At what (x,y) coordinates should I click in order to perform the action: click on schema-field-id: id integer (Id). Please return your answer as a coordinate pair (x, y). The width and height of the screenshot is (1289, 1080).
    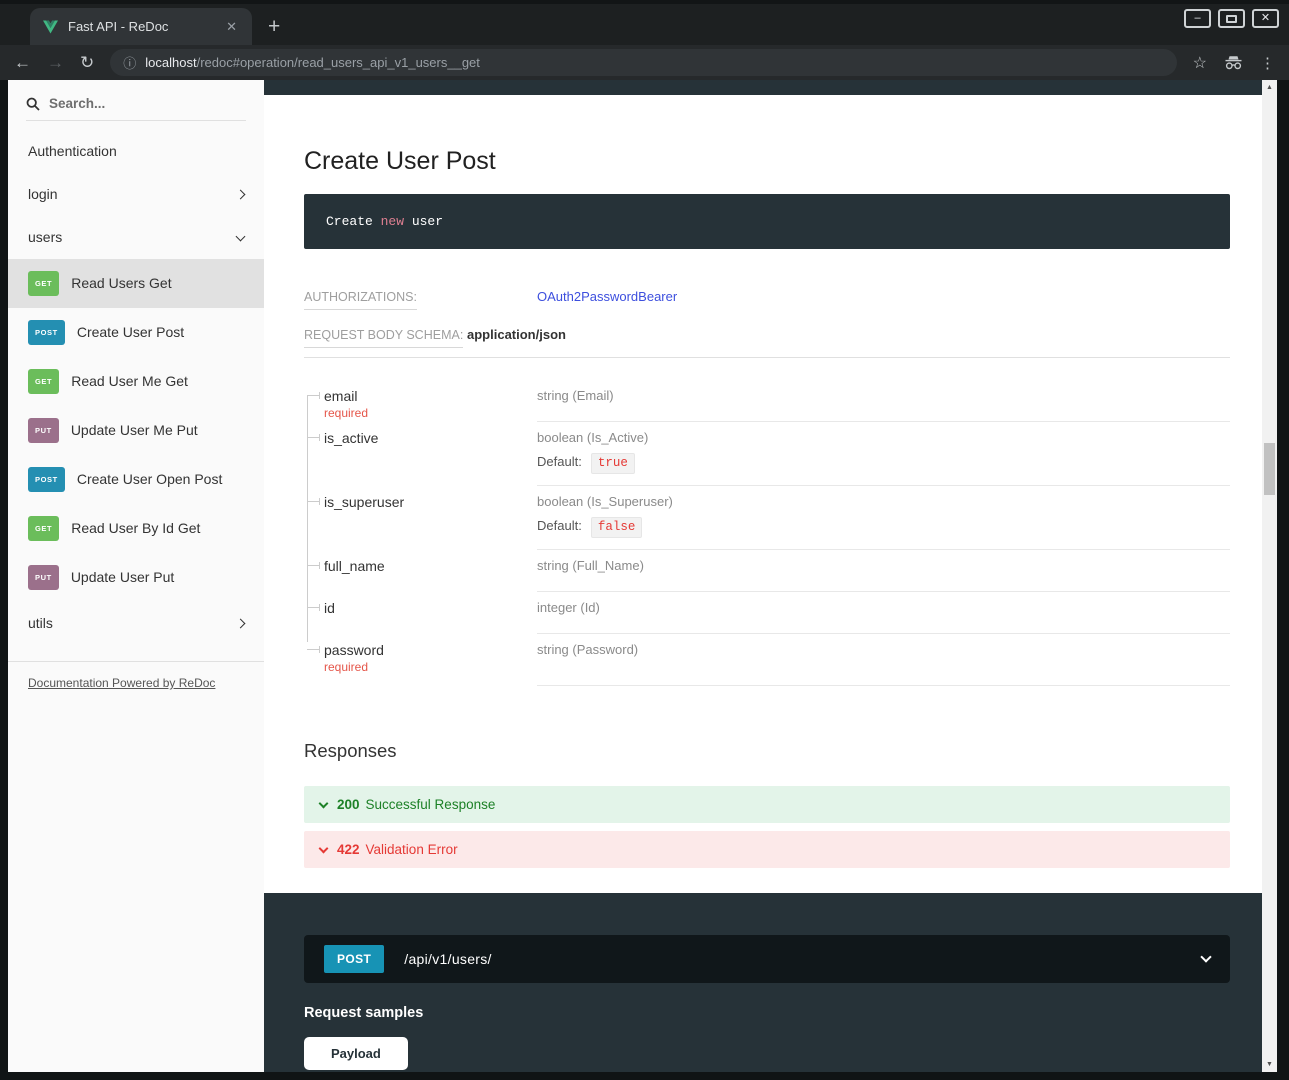
    Looking at the image, I should click on (768, 613).